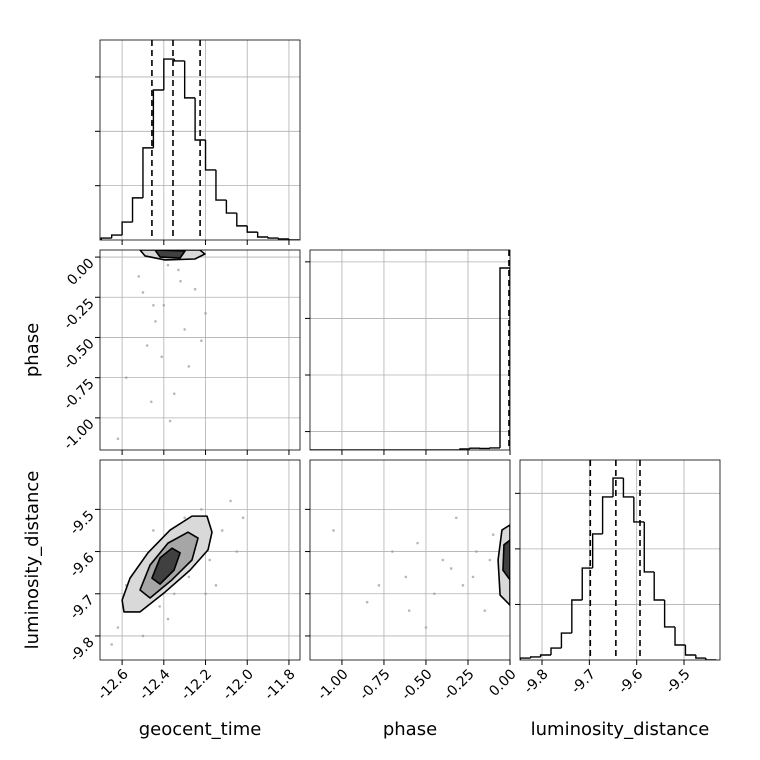 The height and width of the screenshot is (760, 760). Describe the element at coordinates (200, 729) in the screenshot. I see `x-axis-label: geocent_time` at that location.